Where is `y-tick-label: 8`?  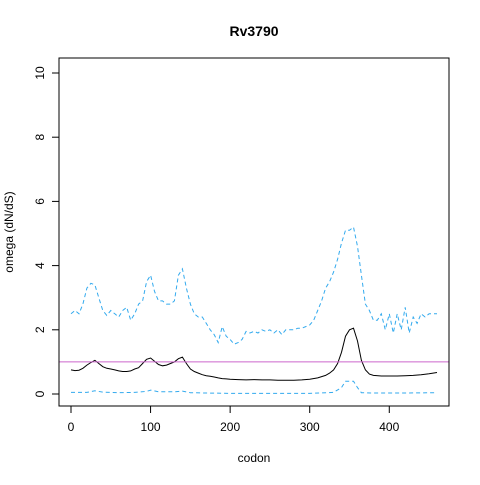
y-tick-label: 8 is located at coordinates (40, 137).